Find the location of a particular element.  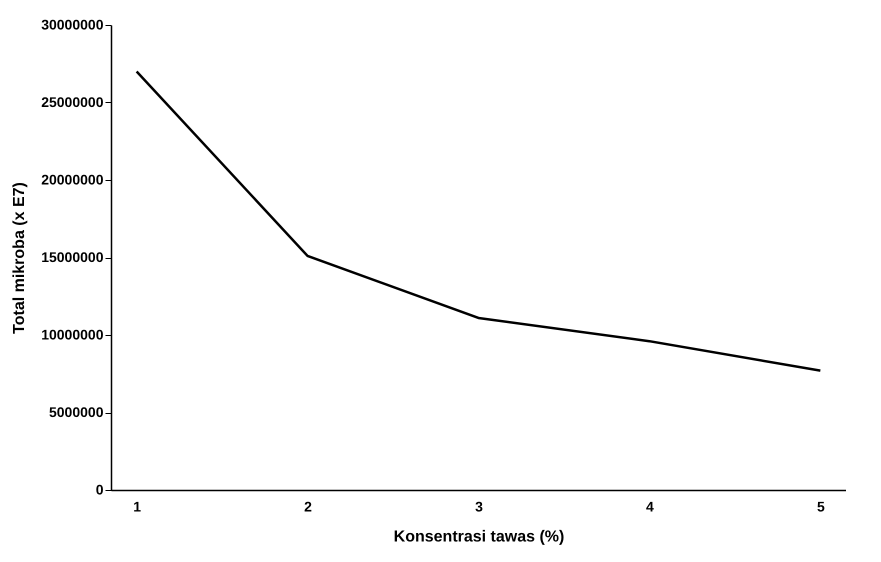

y-tick-label: 15000000 is located at coordinates (72, 257).